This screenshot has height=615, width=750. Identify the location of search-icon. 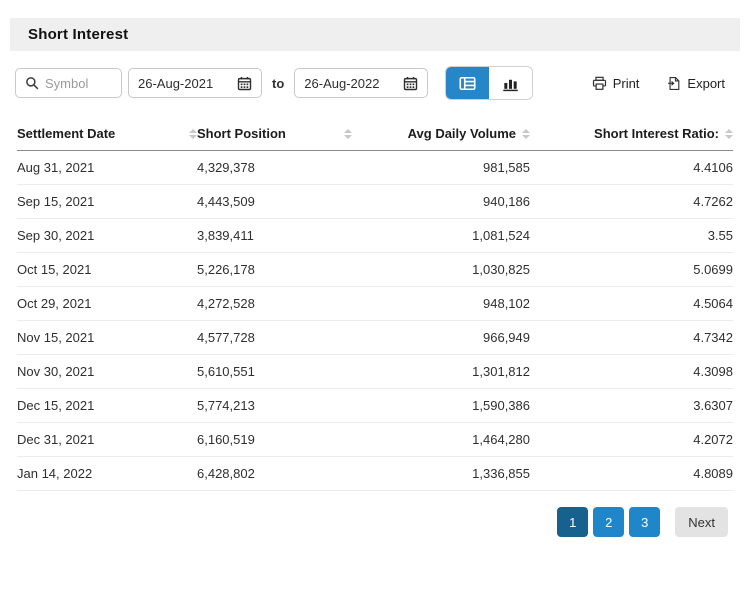
(32, 83).